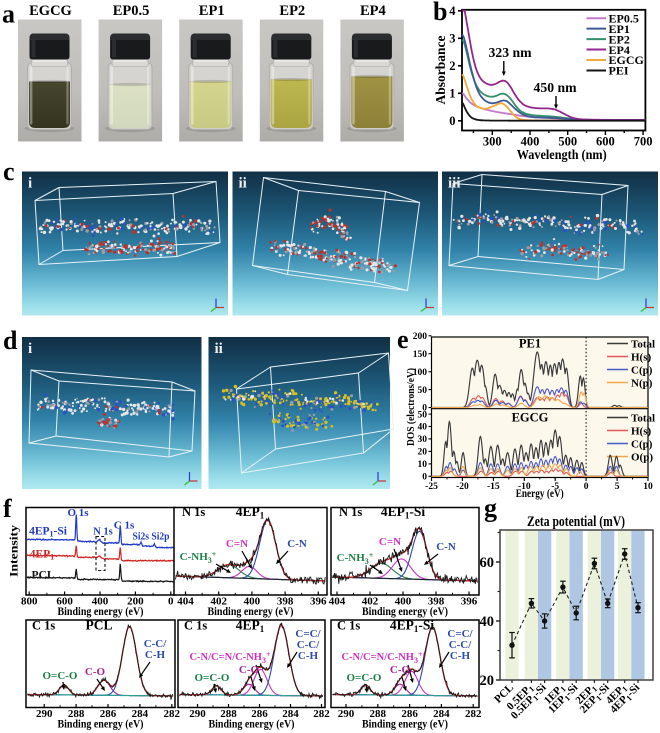  Describe the element at coordinates (420, 373) in the screenshot. I see `svg-text: 100` at that location.